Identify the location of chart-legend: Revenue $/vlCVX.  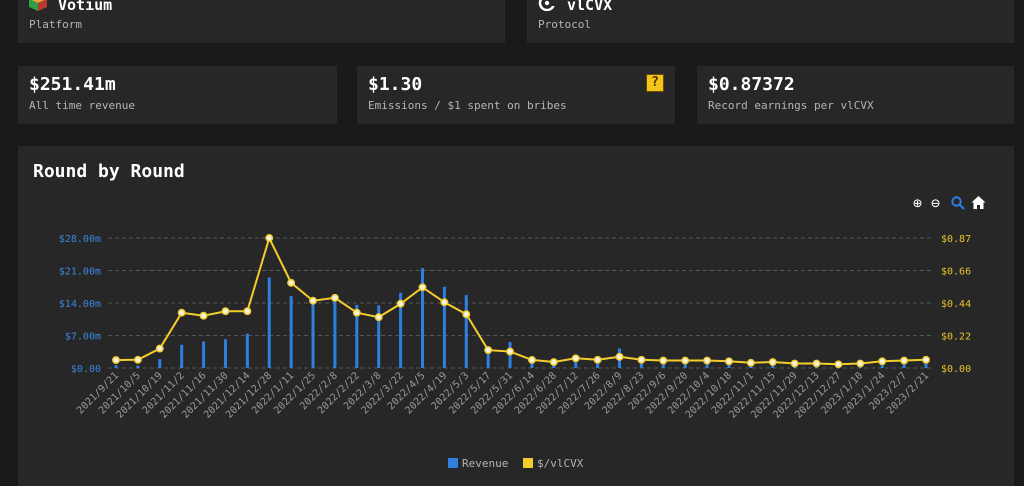
(519, 463).